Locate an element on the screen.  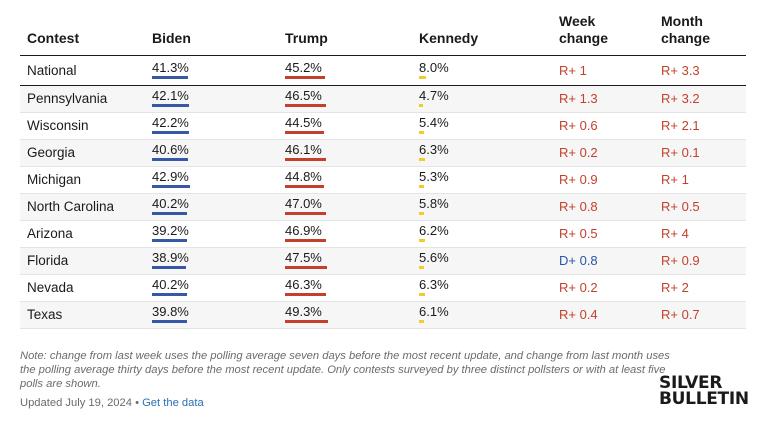
contest-name: Wisconsin is located at coordinates (58, 125).